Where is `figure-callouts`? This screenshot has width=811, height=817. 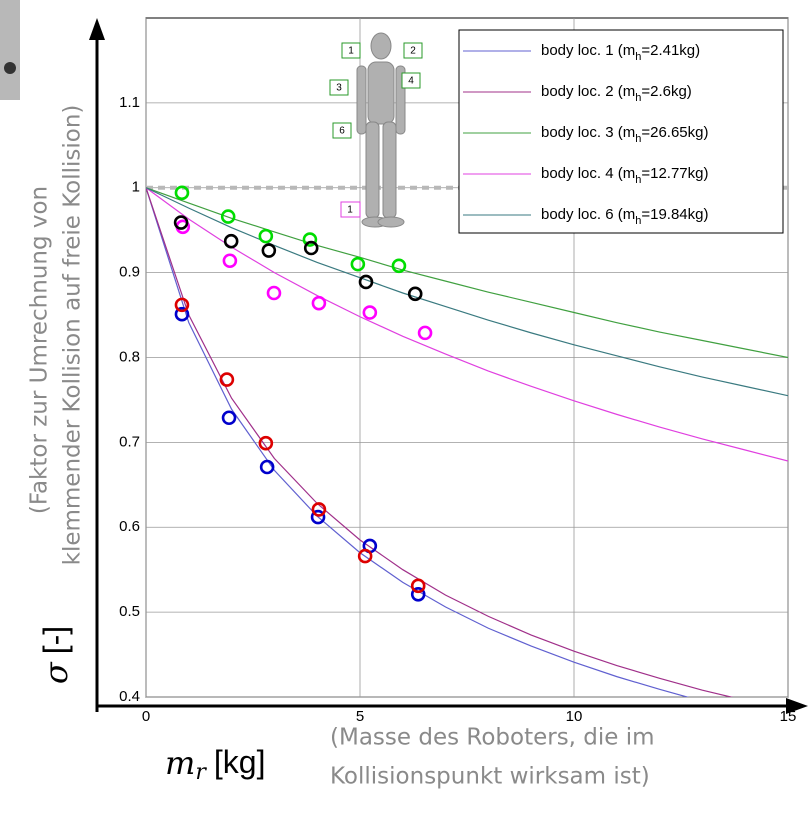 figure-callouts is located at coordinates (376, 130).